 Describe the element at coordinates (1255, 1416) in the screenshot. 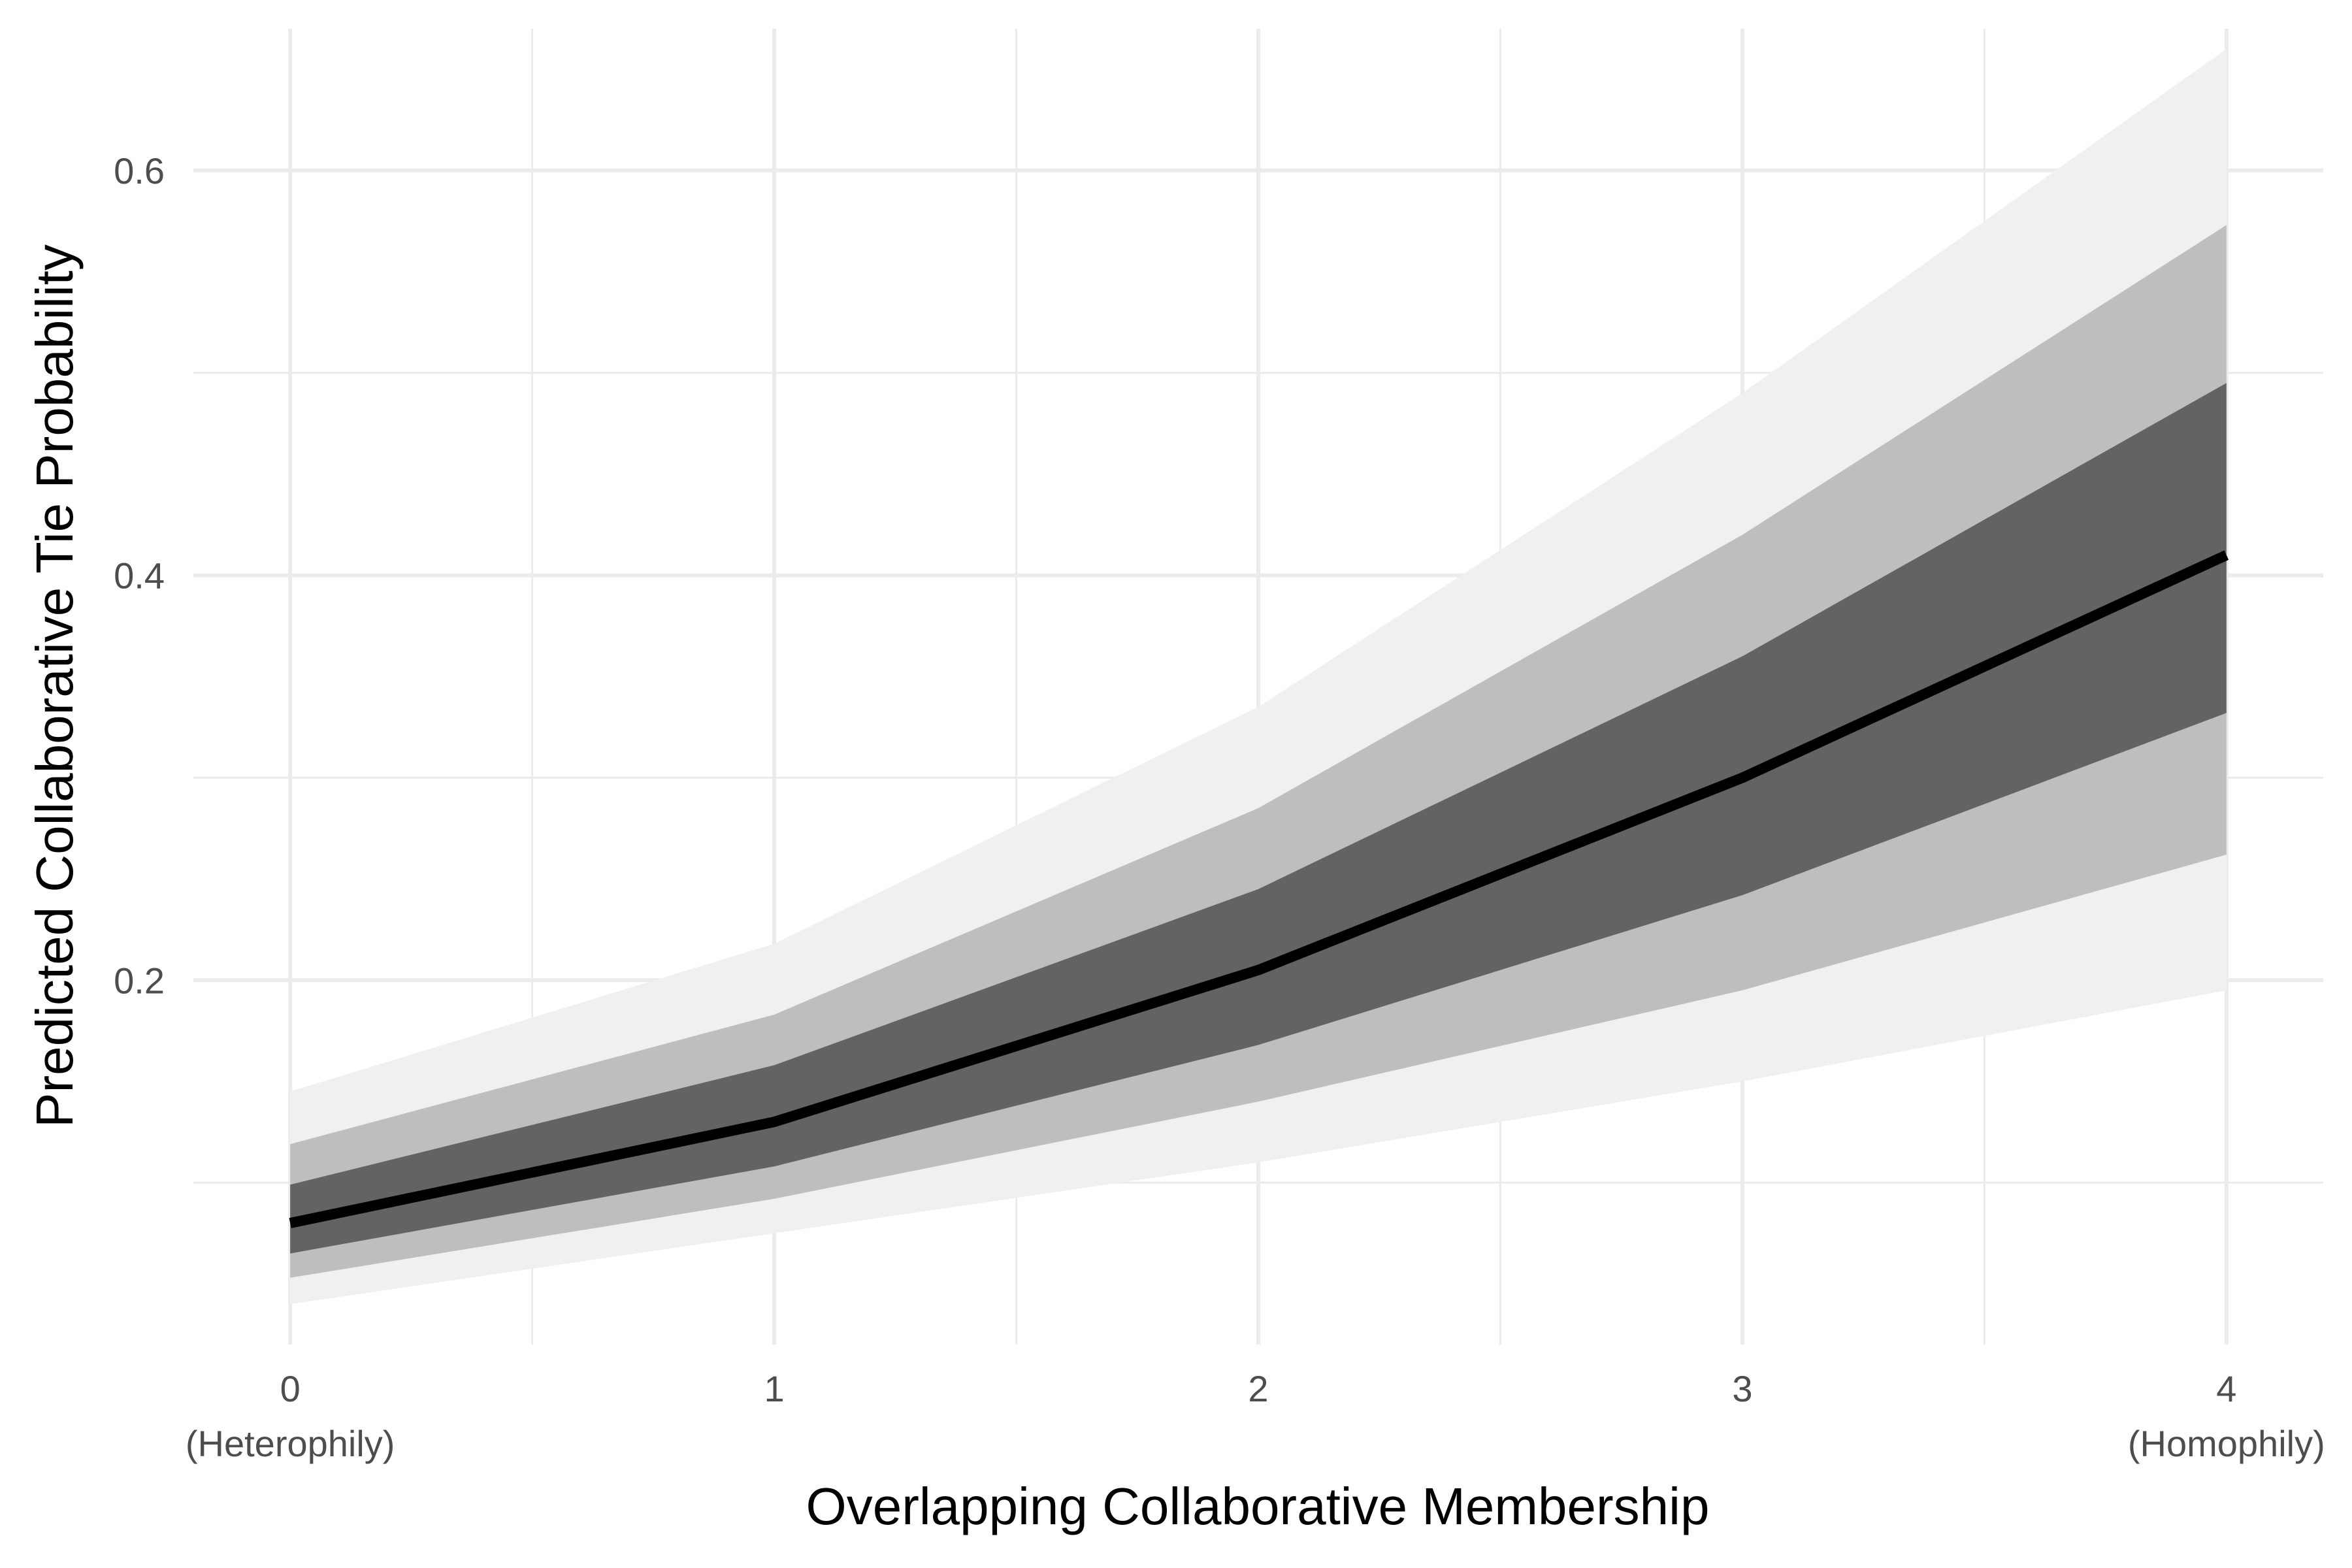

I see `x-tick-labels: 0 (Heterophily) 1 2 3 4 (Homophily)` at that location.